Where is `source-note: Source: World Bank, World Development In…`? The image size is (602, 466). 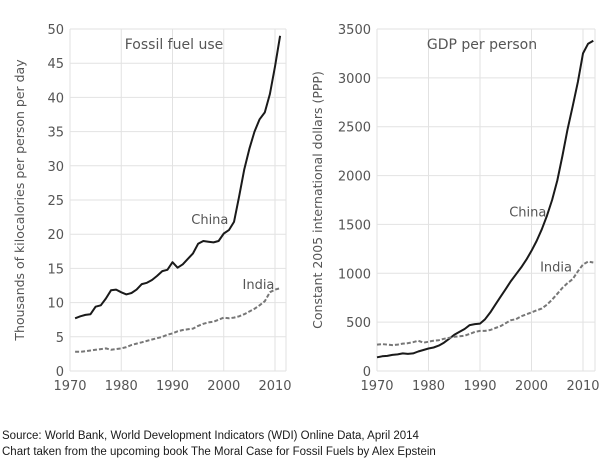
source-note: Source: World Bank, World Development In… is located at coordinates (210, 436).